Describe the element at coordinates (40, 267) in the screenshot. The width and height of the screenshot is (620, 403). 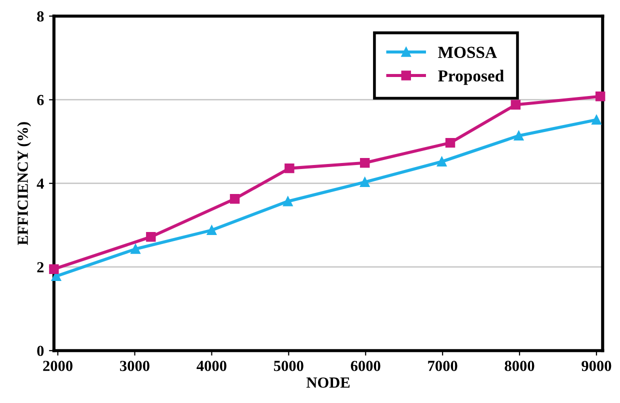
I see `y-tick-label: 2` at that location.